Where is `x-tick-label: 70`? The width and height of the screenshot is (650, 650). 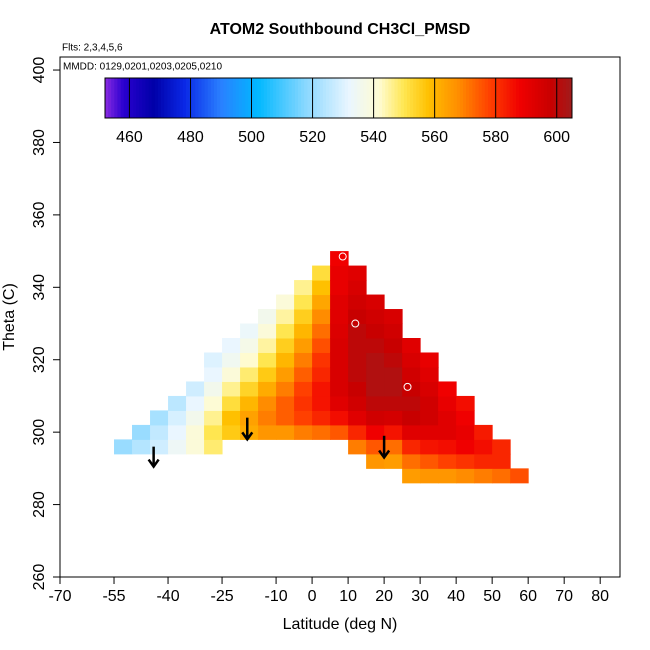
x-tick-label: 70 is located at coordinates (564, 596).